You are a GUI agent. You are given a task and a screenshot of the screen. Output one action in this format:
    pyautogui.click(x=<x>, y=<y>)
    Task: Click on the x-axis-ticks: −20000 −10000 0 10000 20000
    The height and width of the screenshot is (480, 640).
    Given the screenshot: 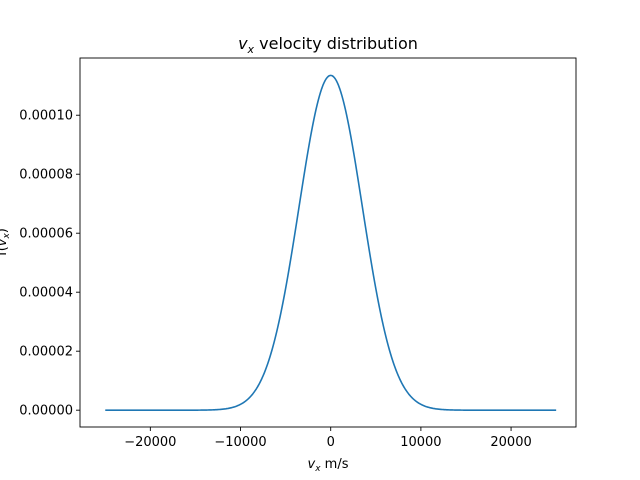 What is the action you would take?
    pyautogui.click(x=328, y=438)
    